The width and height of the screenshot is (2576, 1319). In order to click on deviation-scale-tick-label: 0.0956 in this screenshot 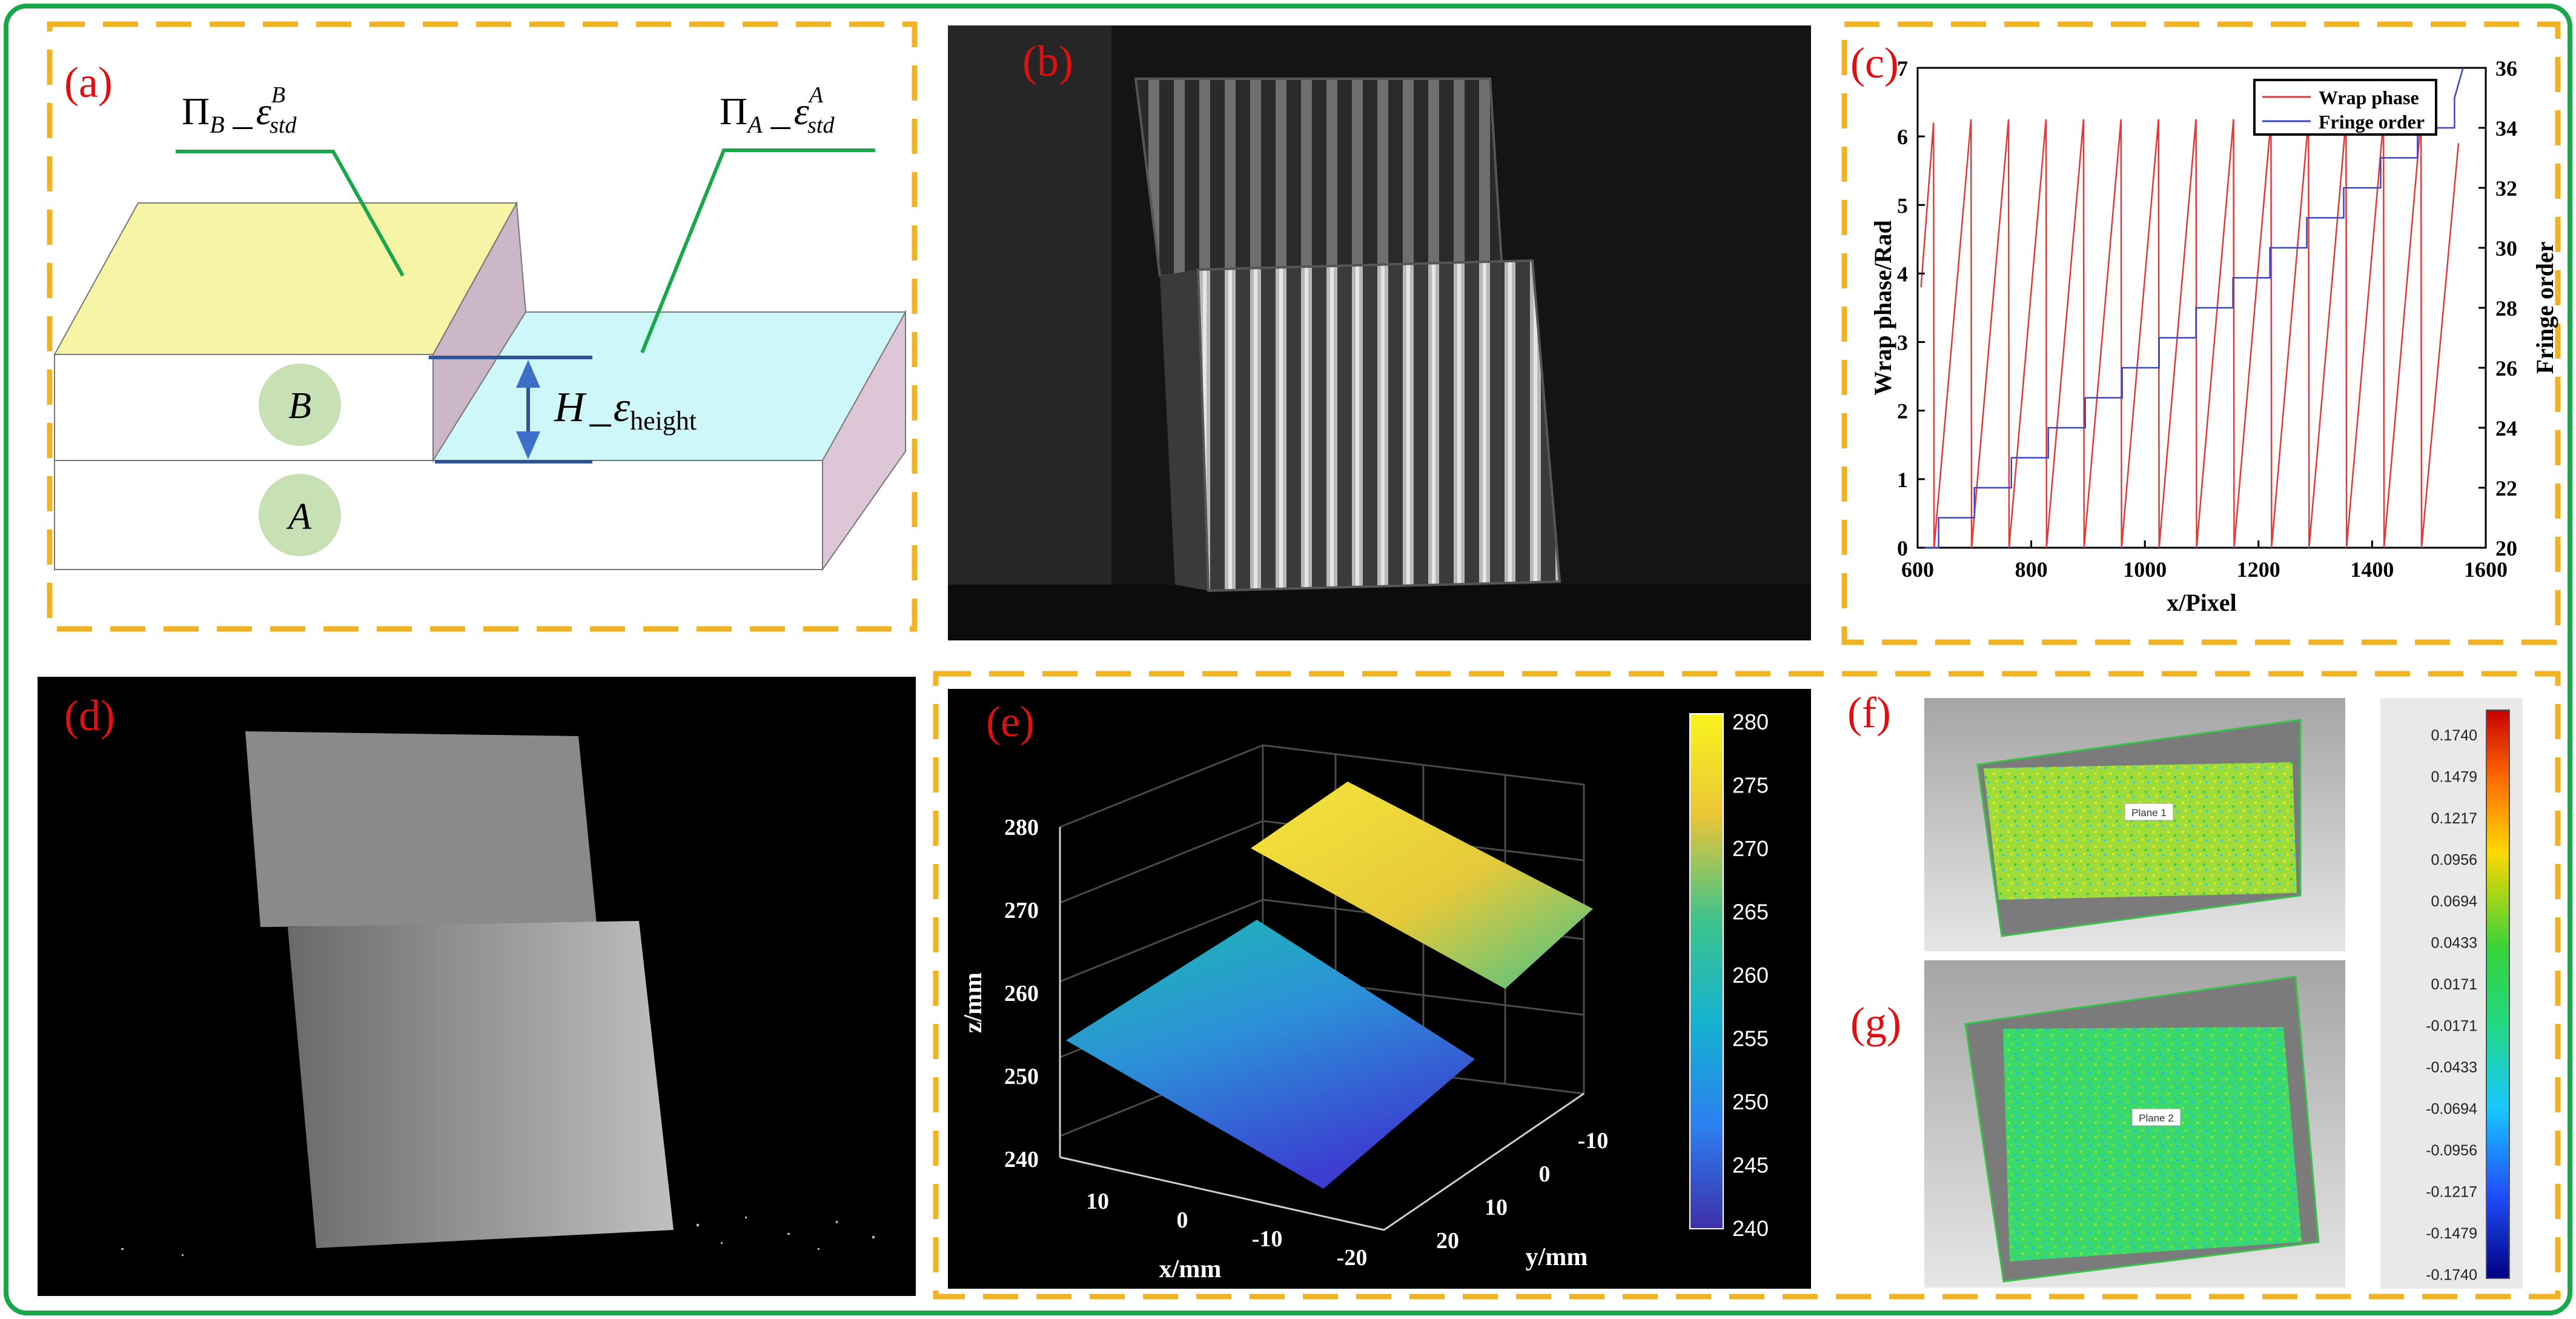, I will do `click(2454, 860)`.